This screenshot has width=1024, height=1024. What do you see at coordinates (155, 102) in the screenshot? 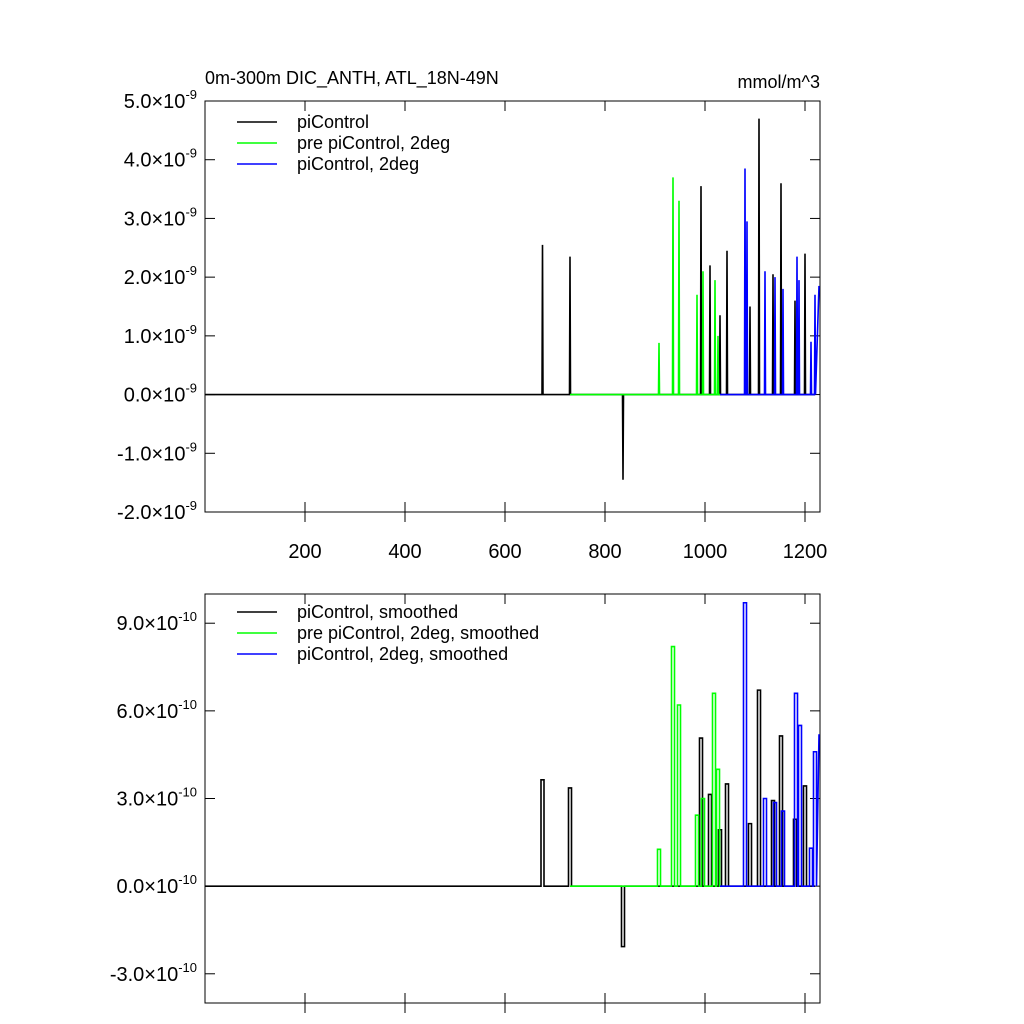
I see `y-tick-mantissa: 5.0×10` at bounding box center [155, 102].